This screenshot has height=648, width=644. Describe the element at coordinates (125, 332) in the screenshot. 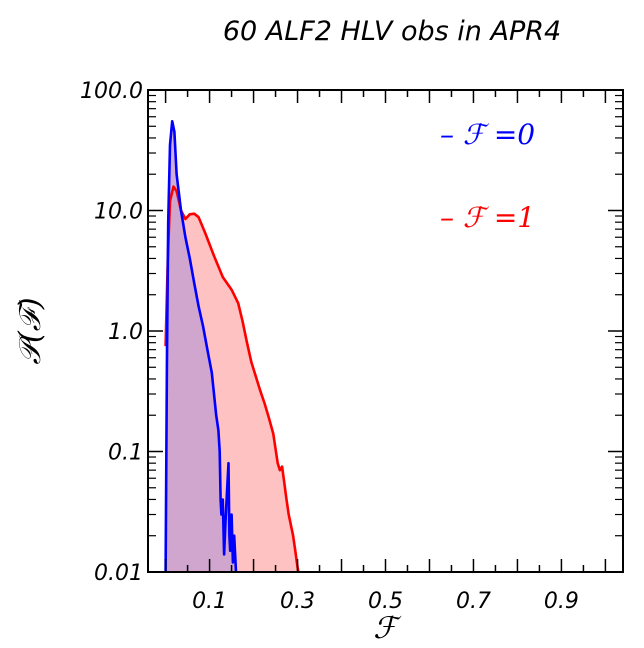

I see `y-tick-label: 1.0` at that location.